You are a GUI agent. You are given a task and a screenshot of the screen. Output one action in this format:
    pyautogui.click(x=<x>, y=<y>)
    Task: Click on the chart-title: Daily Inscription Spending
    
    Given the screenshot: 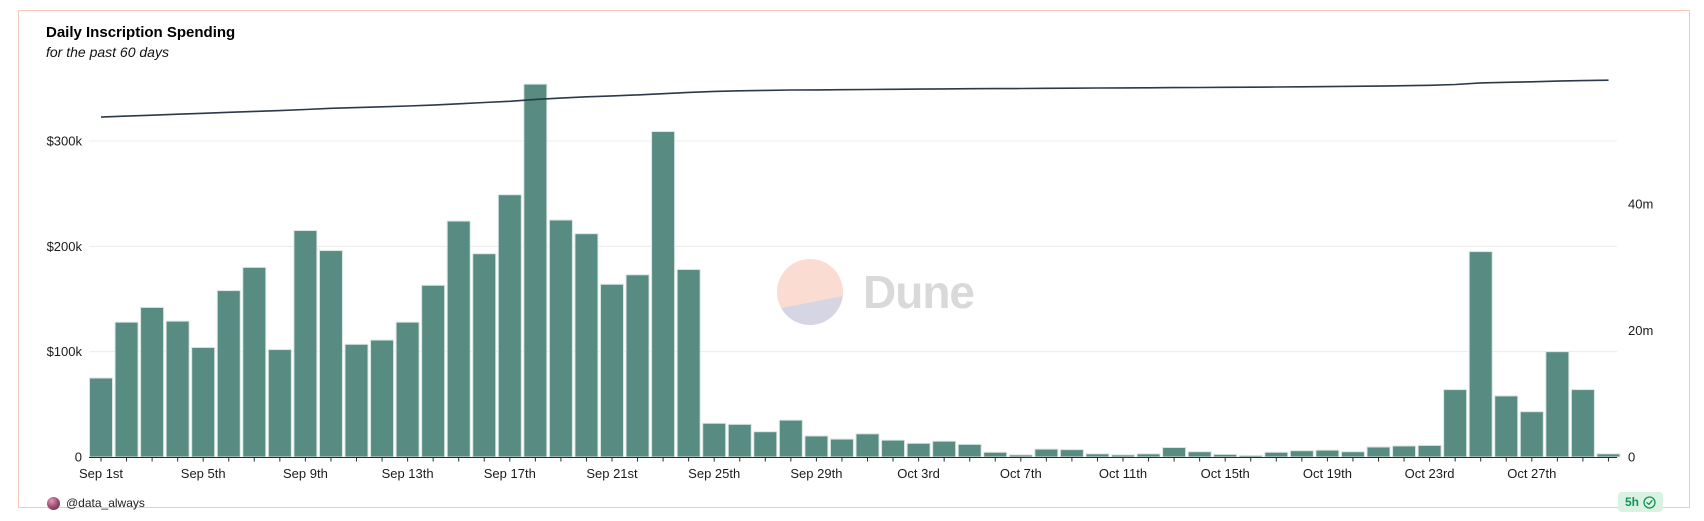 What is the action you would take?
    pyautogui.click(x=141, y=32)
    